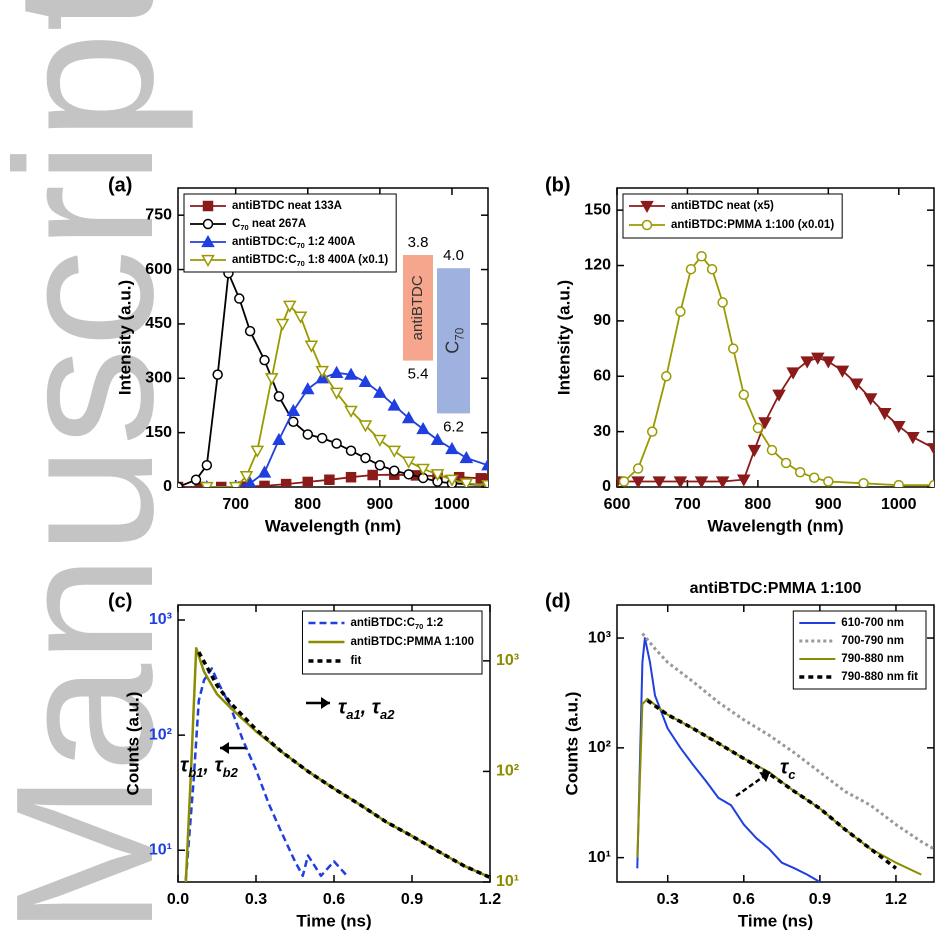  Describe the element at coordinates (599, 637) in the screenshot. I see `y-tick-label: 10³` at that location.